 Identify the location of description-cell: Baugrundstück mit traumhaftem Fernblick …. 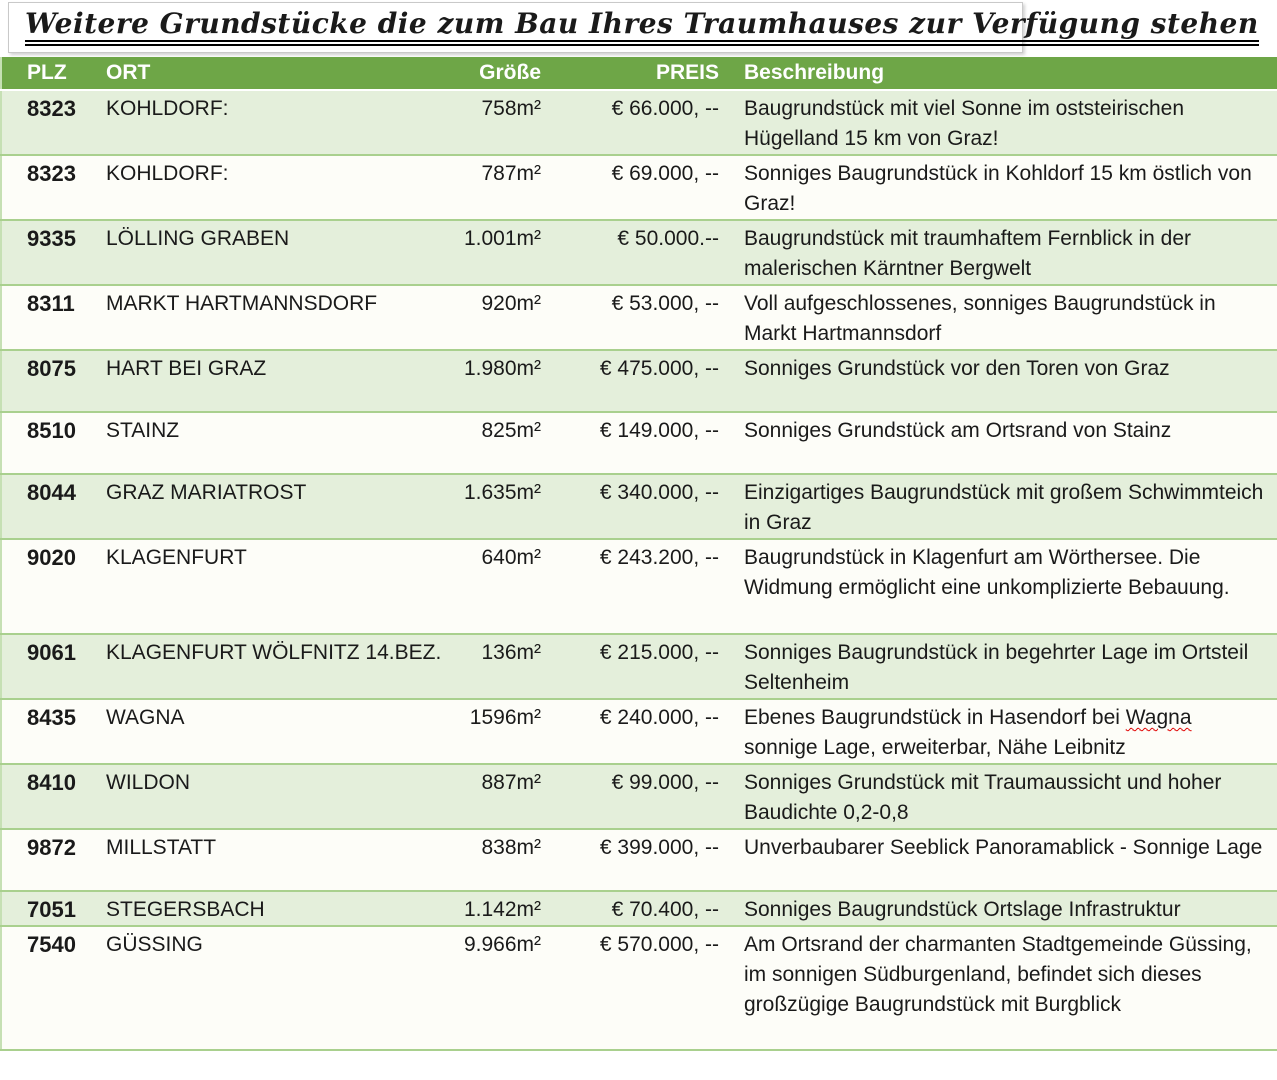
(1001, 252).